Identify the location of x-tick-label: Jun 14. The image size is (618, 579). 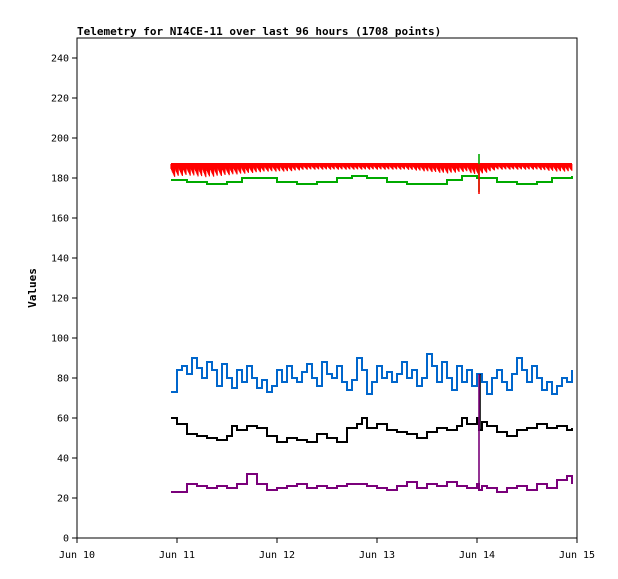
(477, 555).